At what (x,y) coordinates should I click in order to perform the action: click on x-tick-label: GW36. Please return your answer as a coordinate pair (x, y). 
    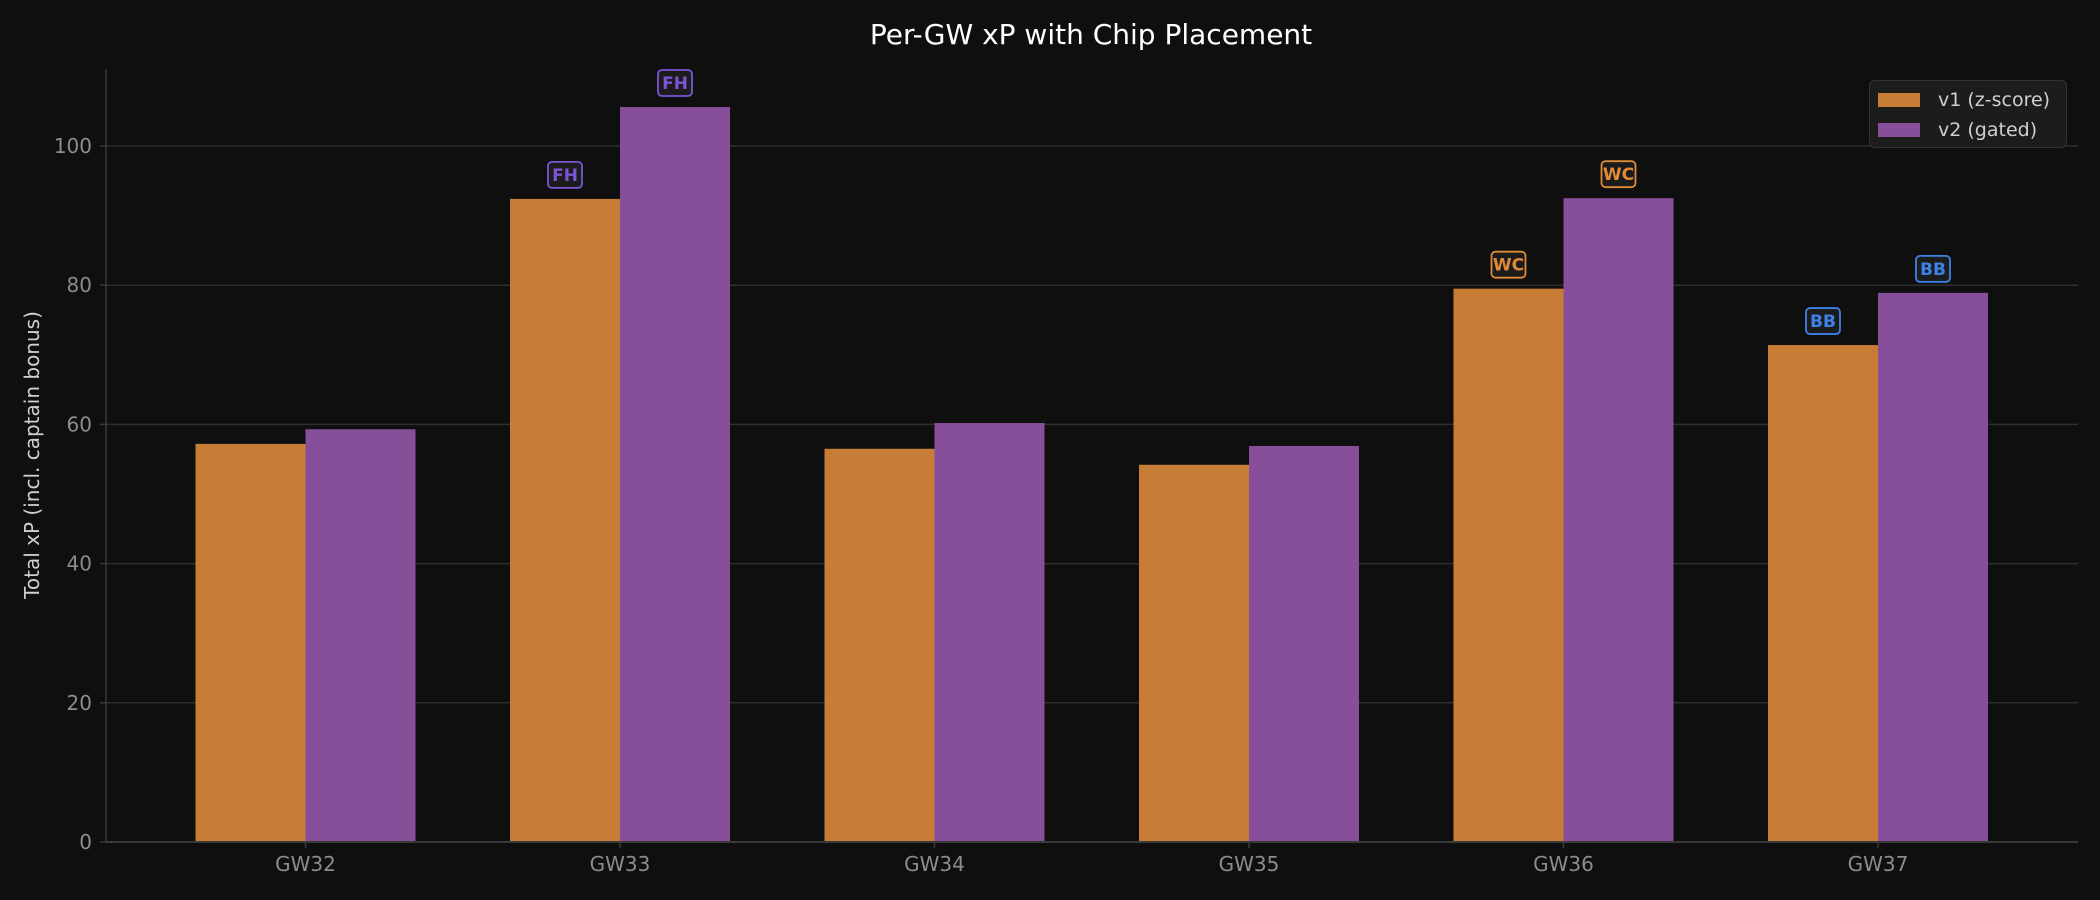
    Looking at the image, I should click on (1563, 864).